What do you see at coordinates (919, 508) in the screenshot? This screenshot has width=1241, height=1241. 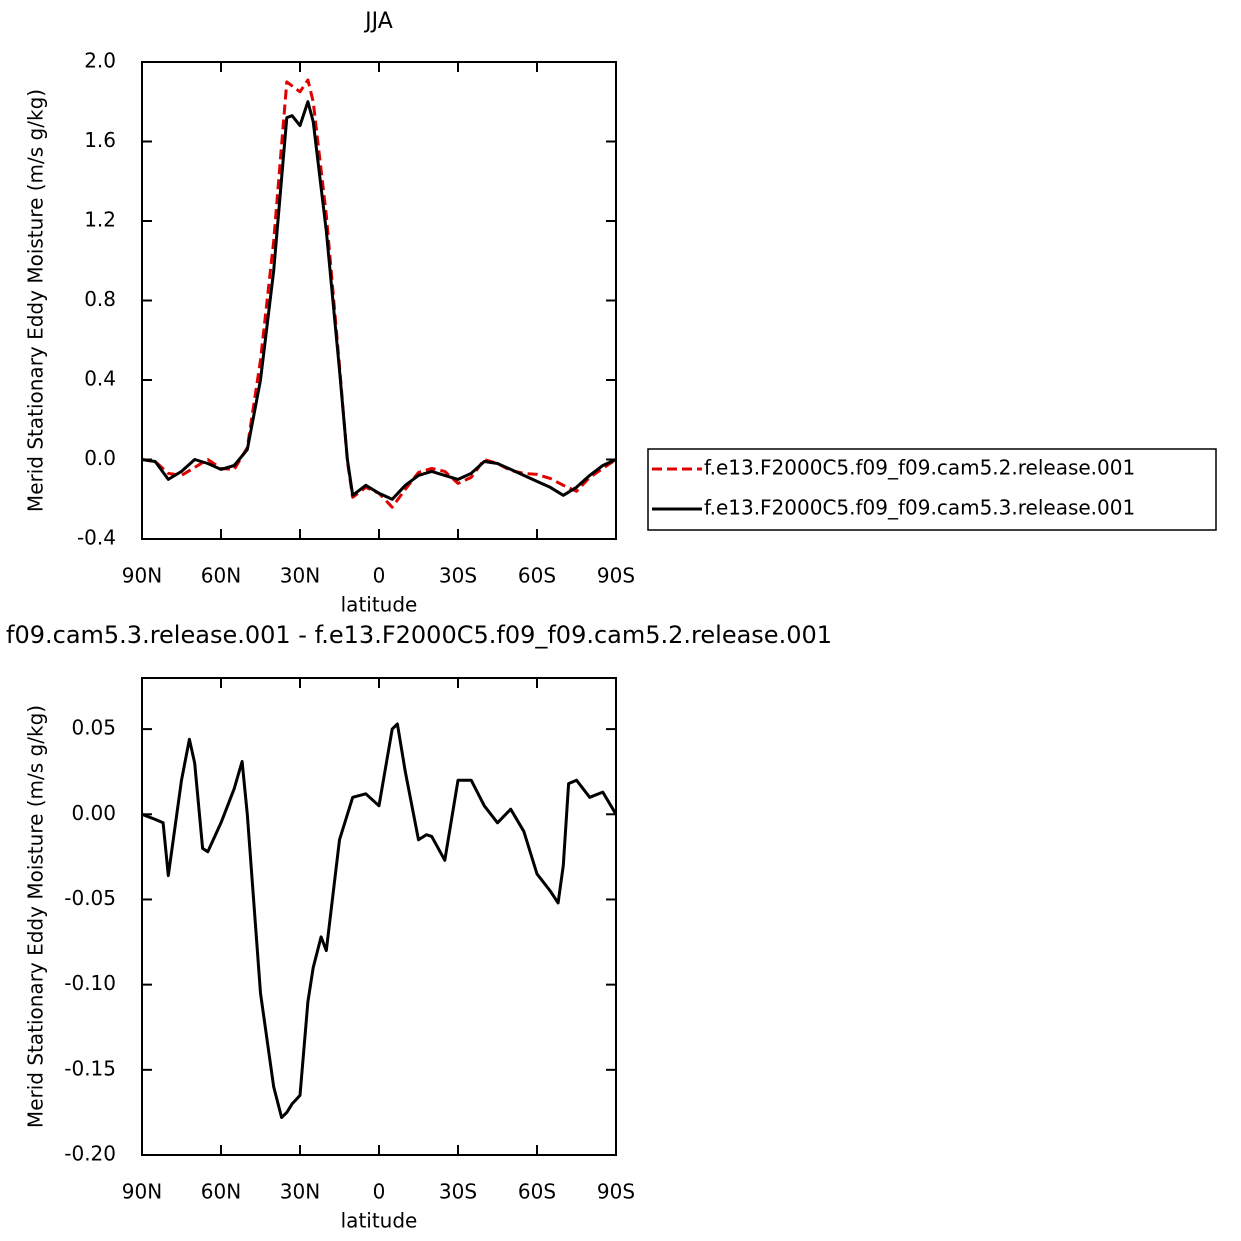 I see `legend-label: f.e13.F2000C5.f09_f09.cam5.3.release.001` at bounding box center [919, 508].